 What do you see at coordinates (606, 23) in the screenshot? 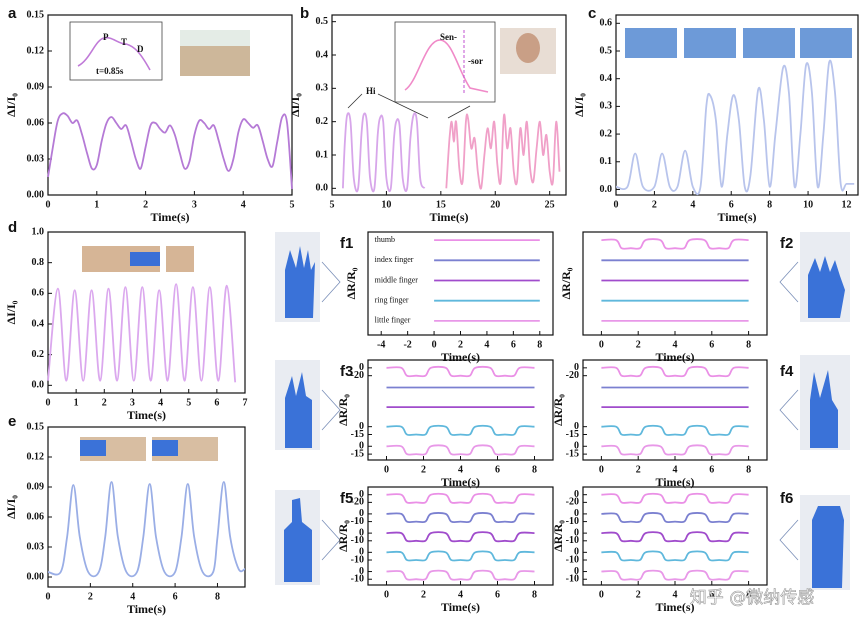
I see `y-tick-label: 0.6` at bounding box center [606, 23].